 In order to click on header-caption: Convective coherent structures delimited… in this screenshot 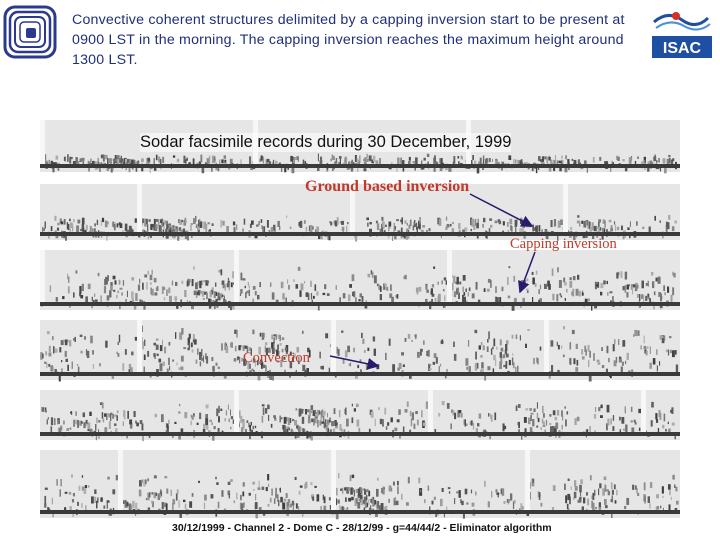, I will do `click(348, 40)`.